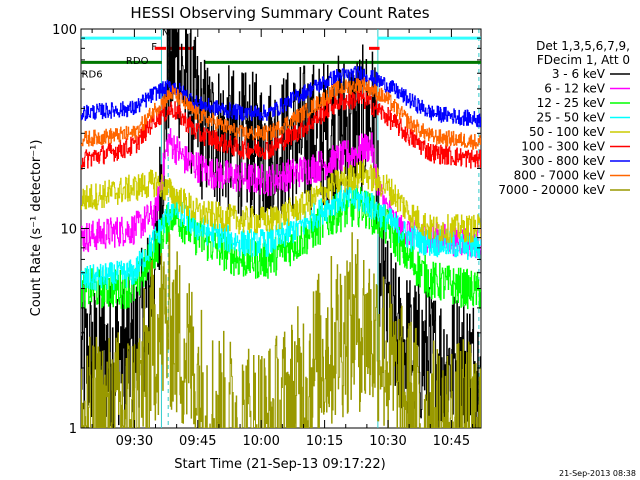 The width and height of the screenshot is (640, 480). Describe the element at coordinates (563, 147) in the screenshot. I see `legend-label: 100 - 300 keV` at that location.